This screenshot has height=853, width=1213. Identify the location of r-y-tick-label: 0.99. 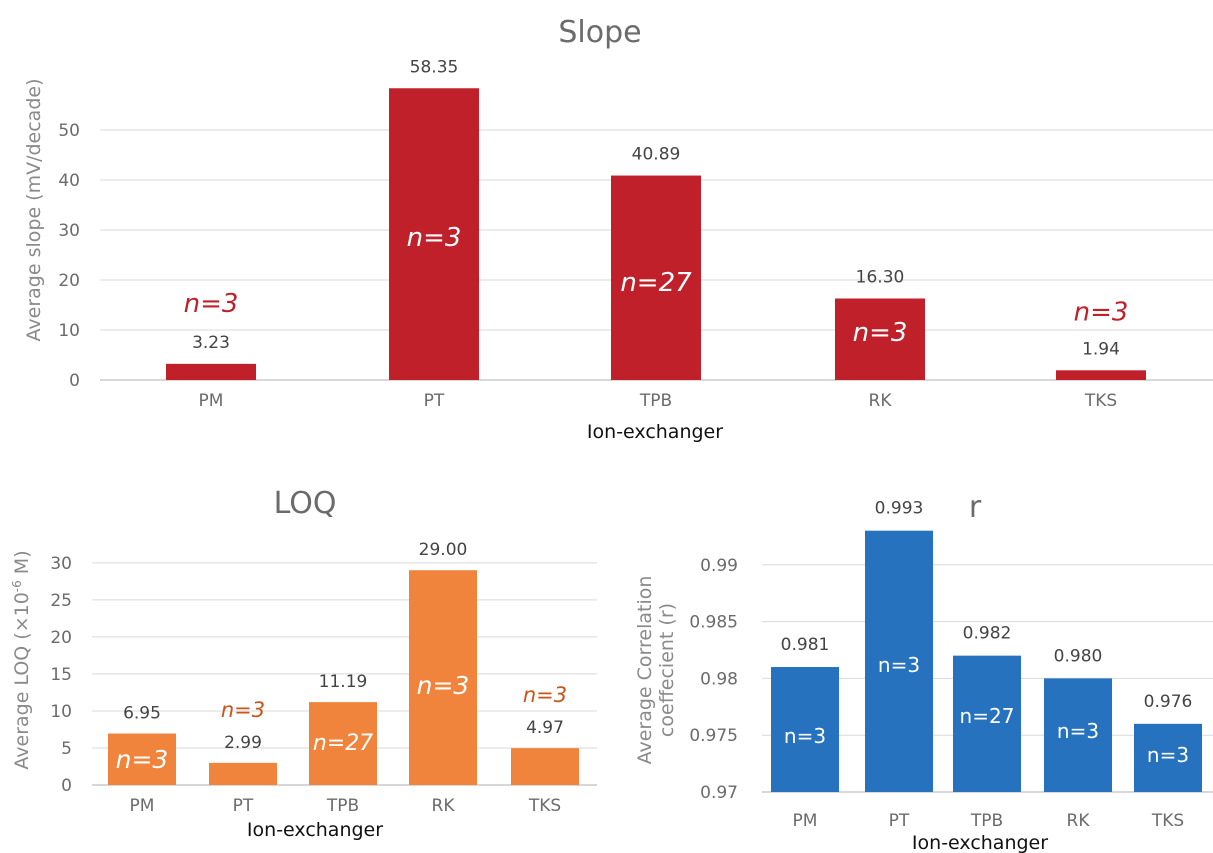
(719, 566).